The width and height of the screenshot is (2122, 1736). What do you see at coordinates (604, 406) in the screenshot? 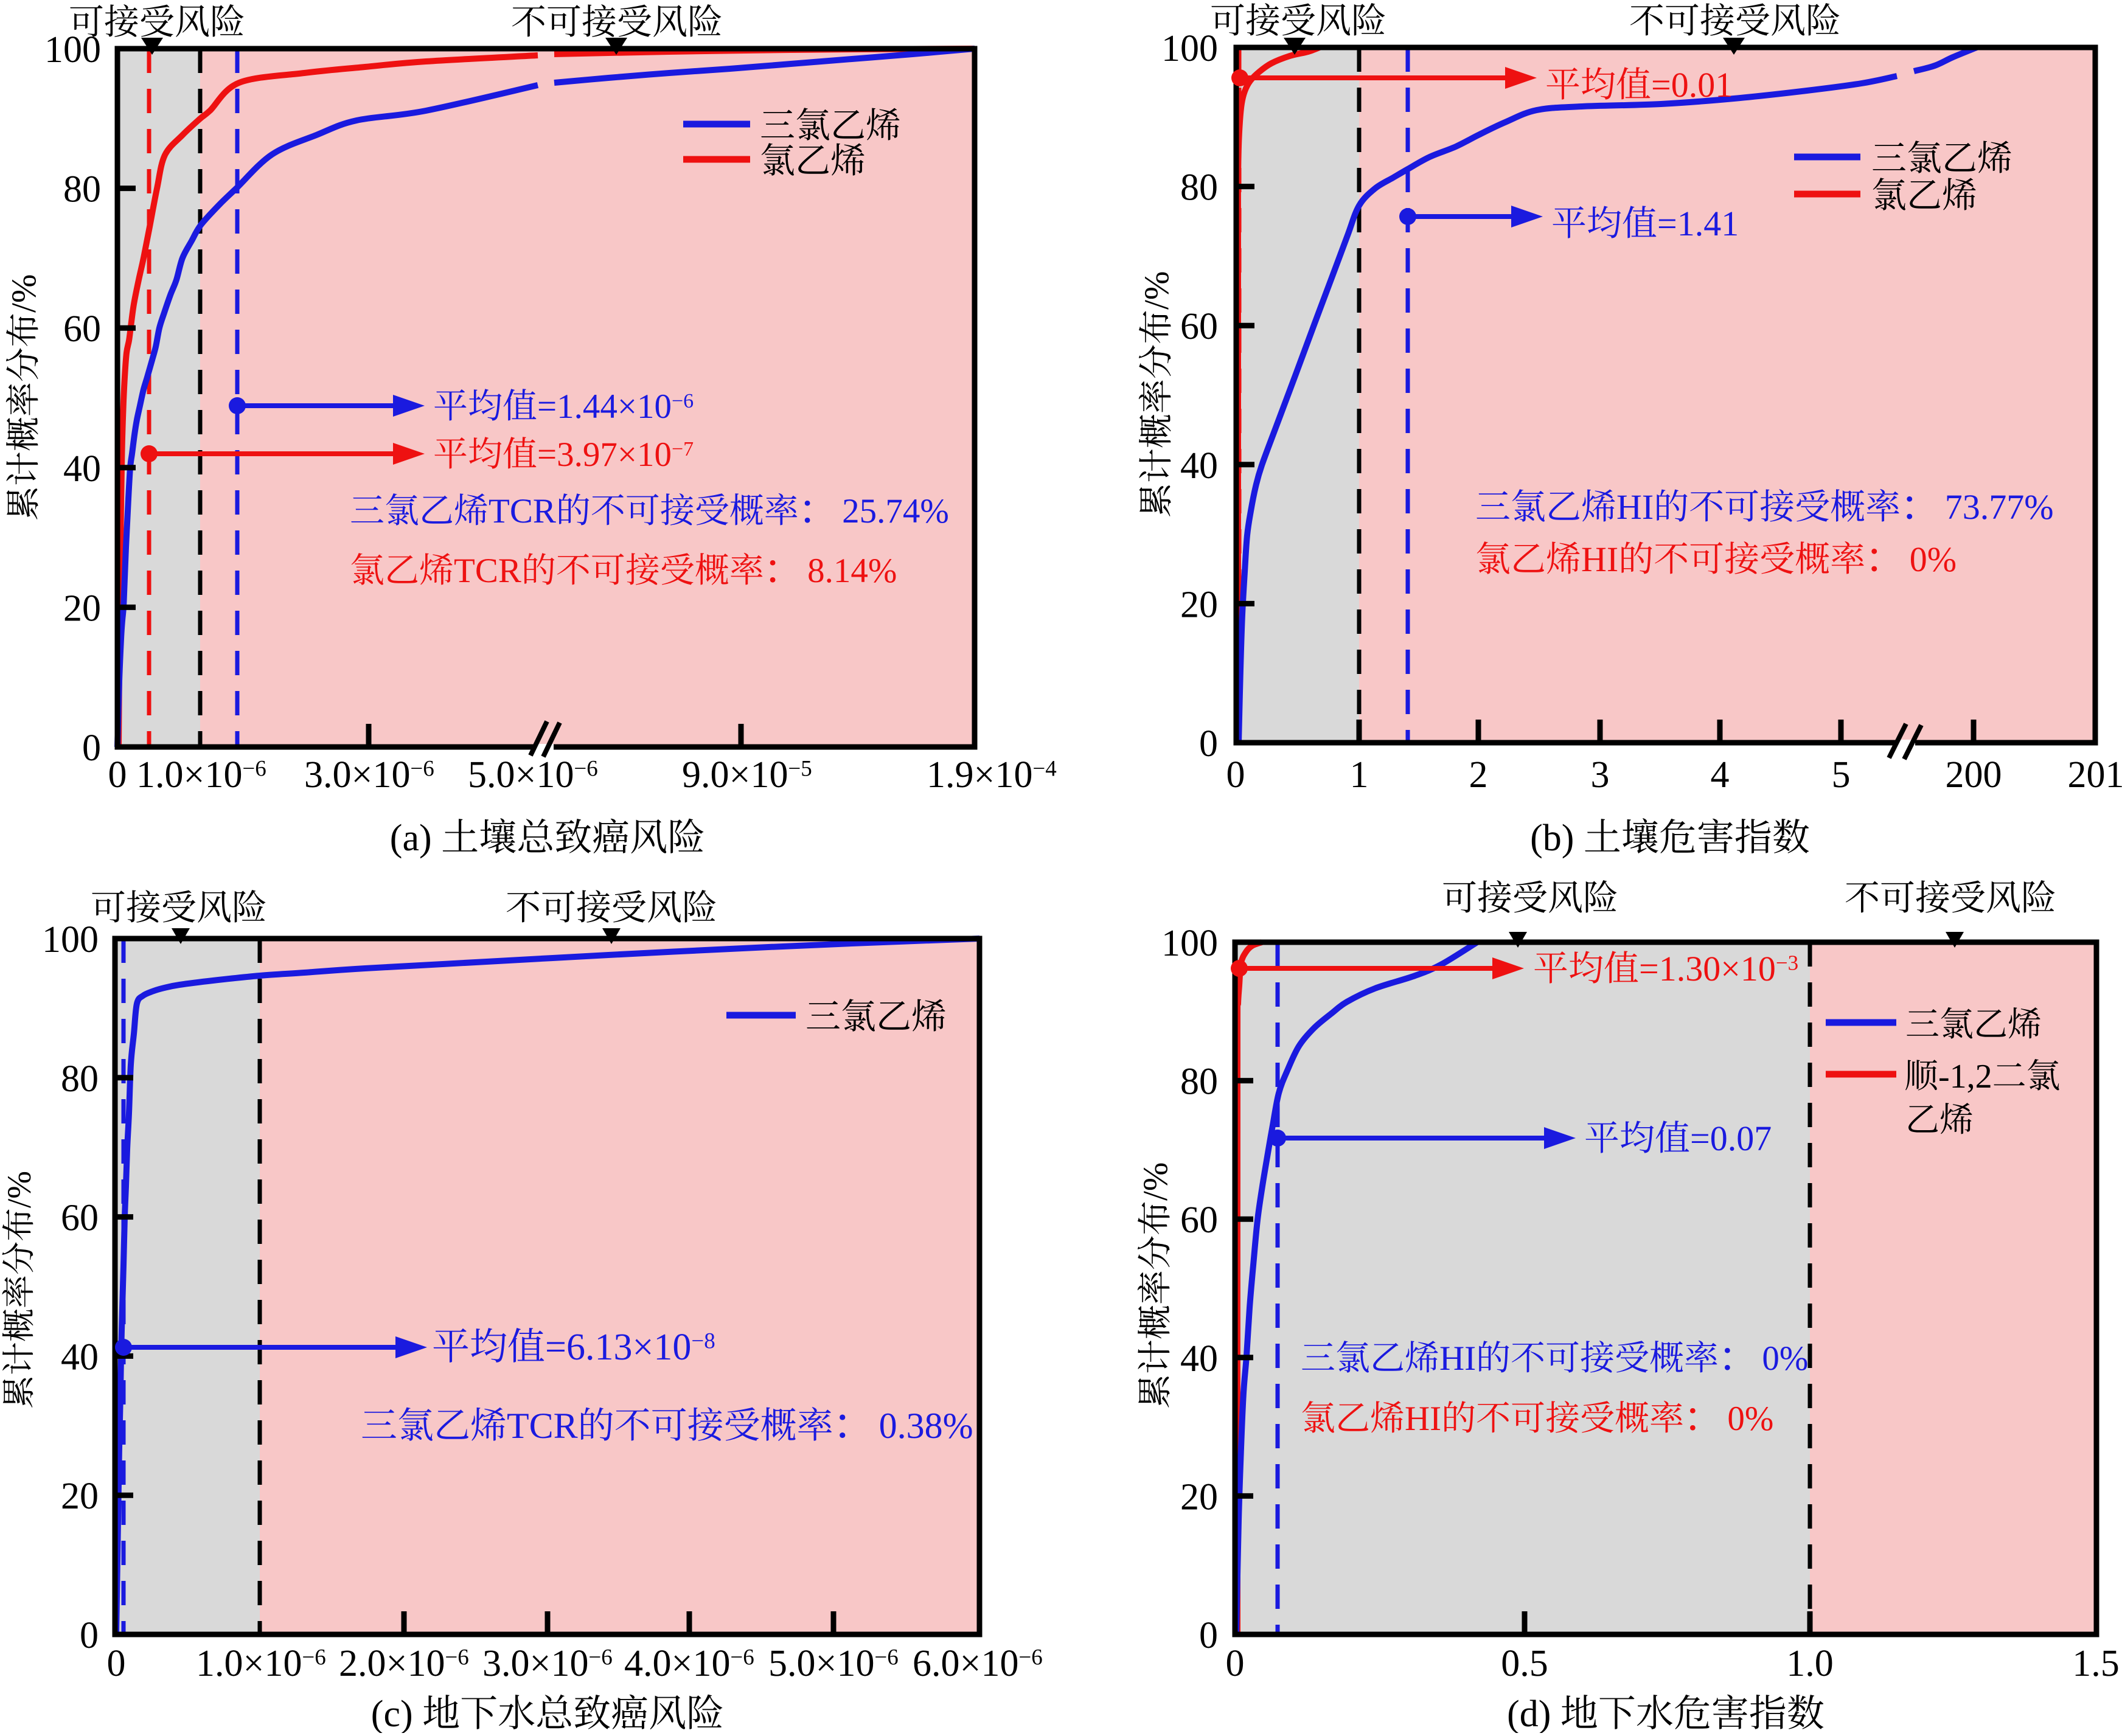
I see `svg-text: =1.44×10` at bounding box center [604, 406].